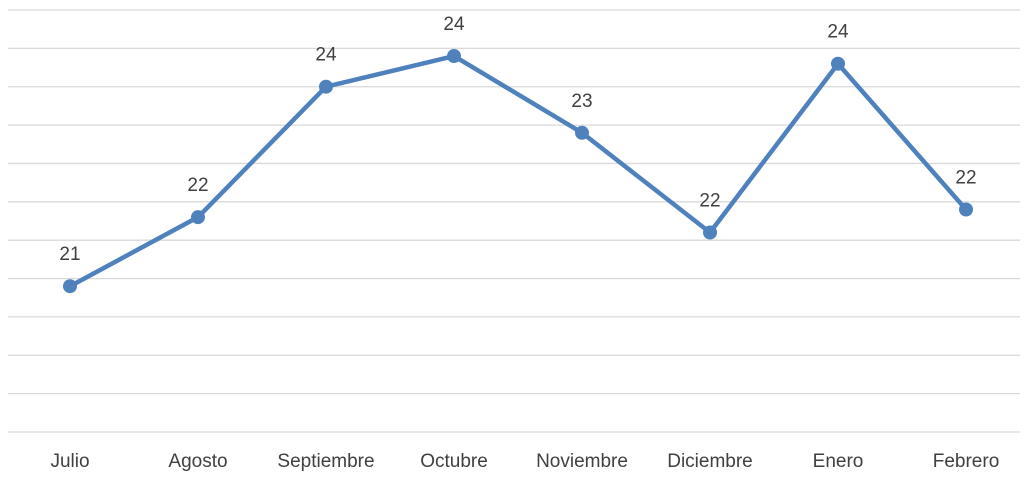 This screenshot has width=1026, height=478. I want to click on x-tick-label: Enero, so click(838, 461).